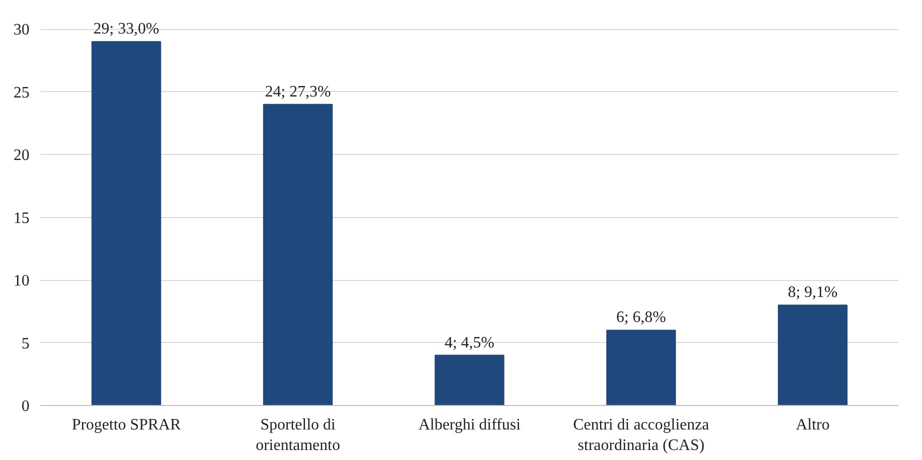 This screenshot has width=922, height=460. Describe the element at coordinates (22, 281) in the screenshot. I see `y-tick-label: 10` at that location.